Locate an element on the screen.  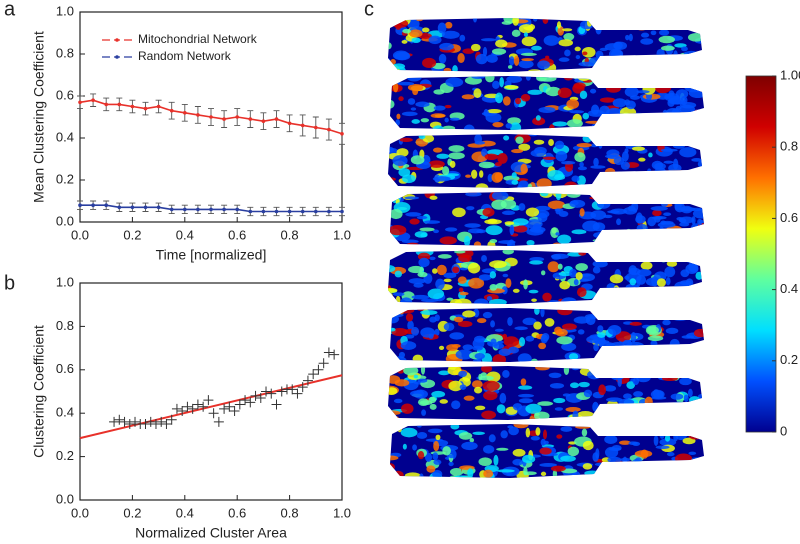
legend-label: Random Network is located at coordinates (185, 56).